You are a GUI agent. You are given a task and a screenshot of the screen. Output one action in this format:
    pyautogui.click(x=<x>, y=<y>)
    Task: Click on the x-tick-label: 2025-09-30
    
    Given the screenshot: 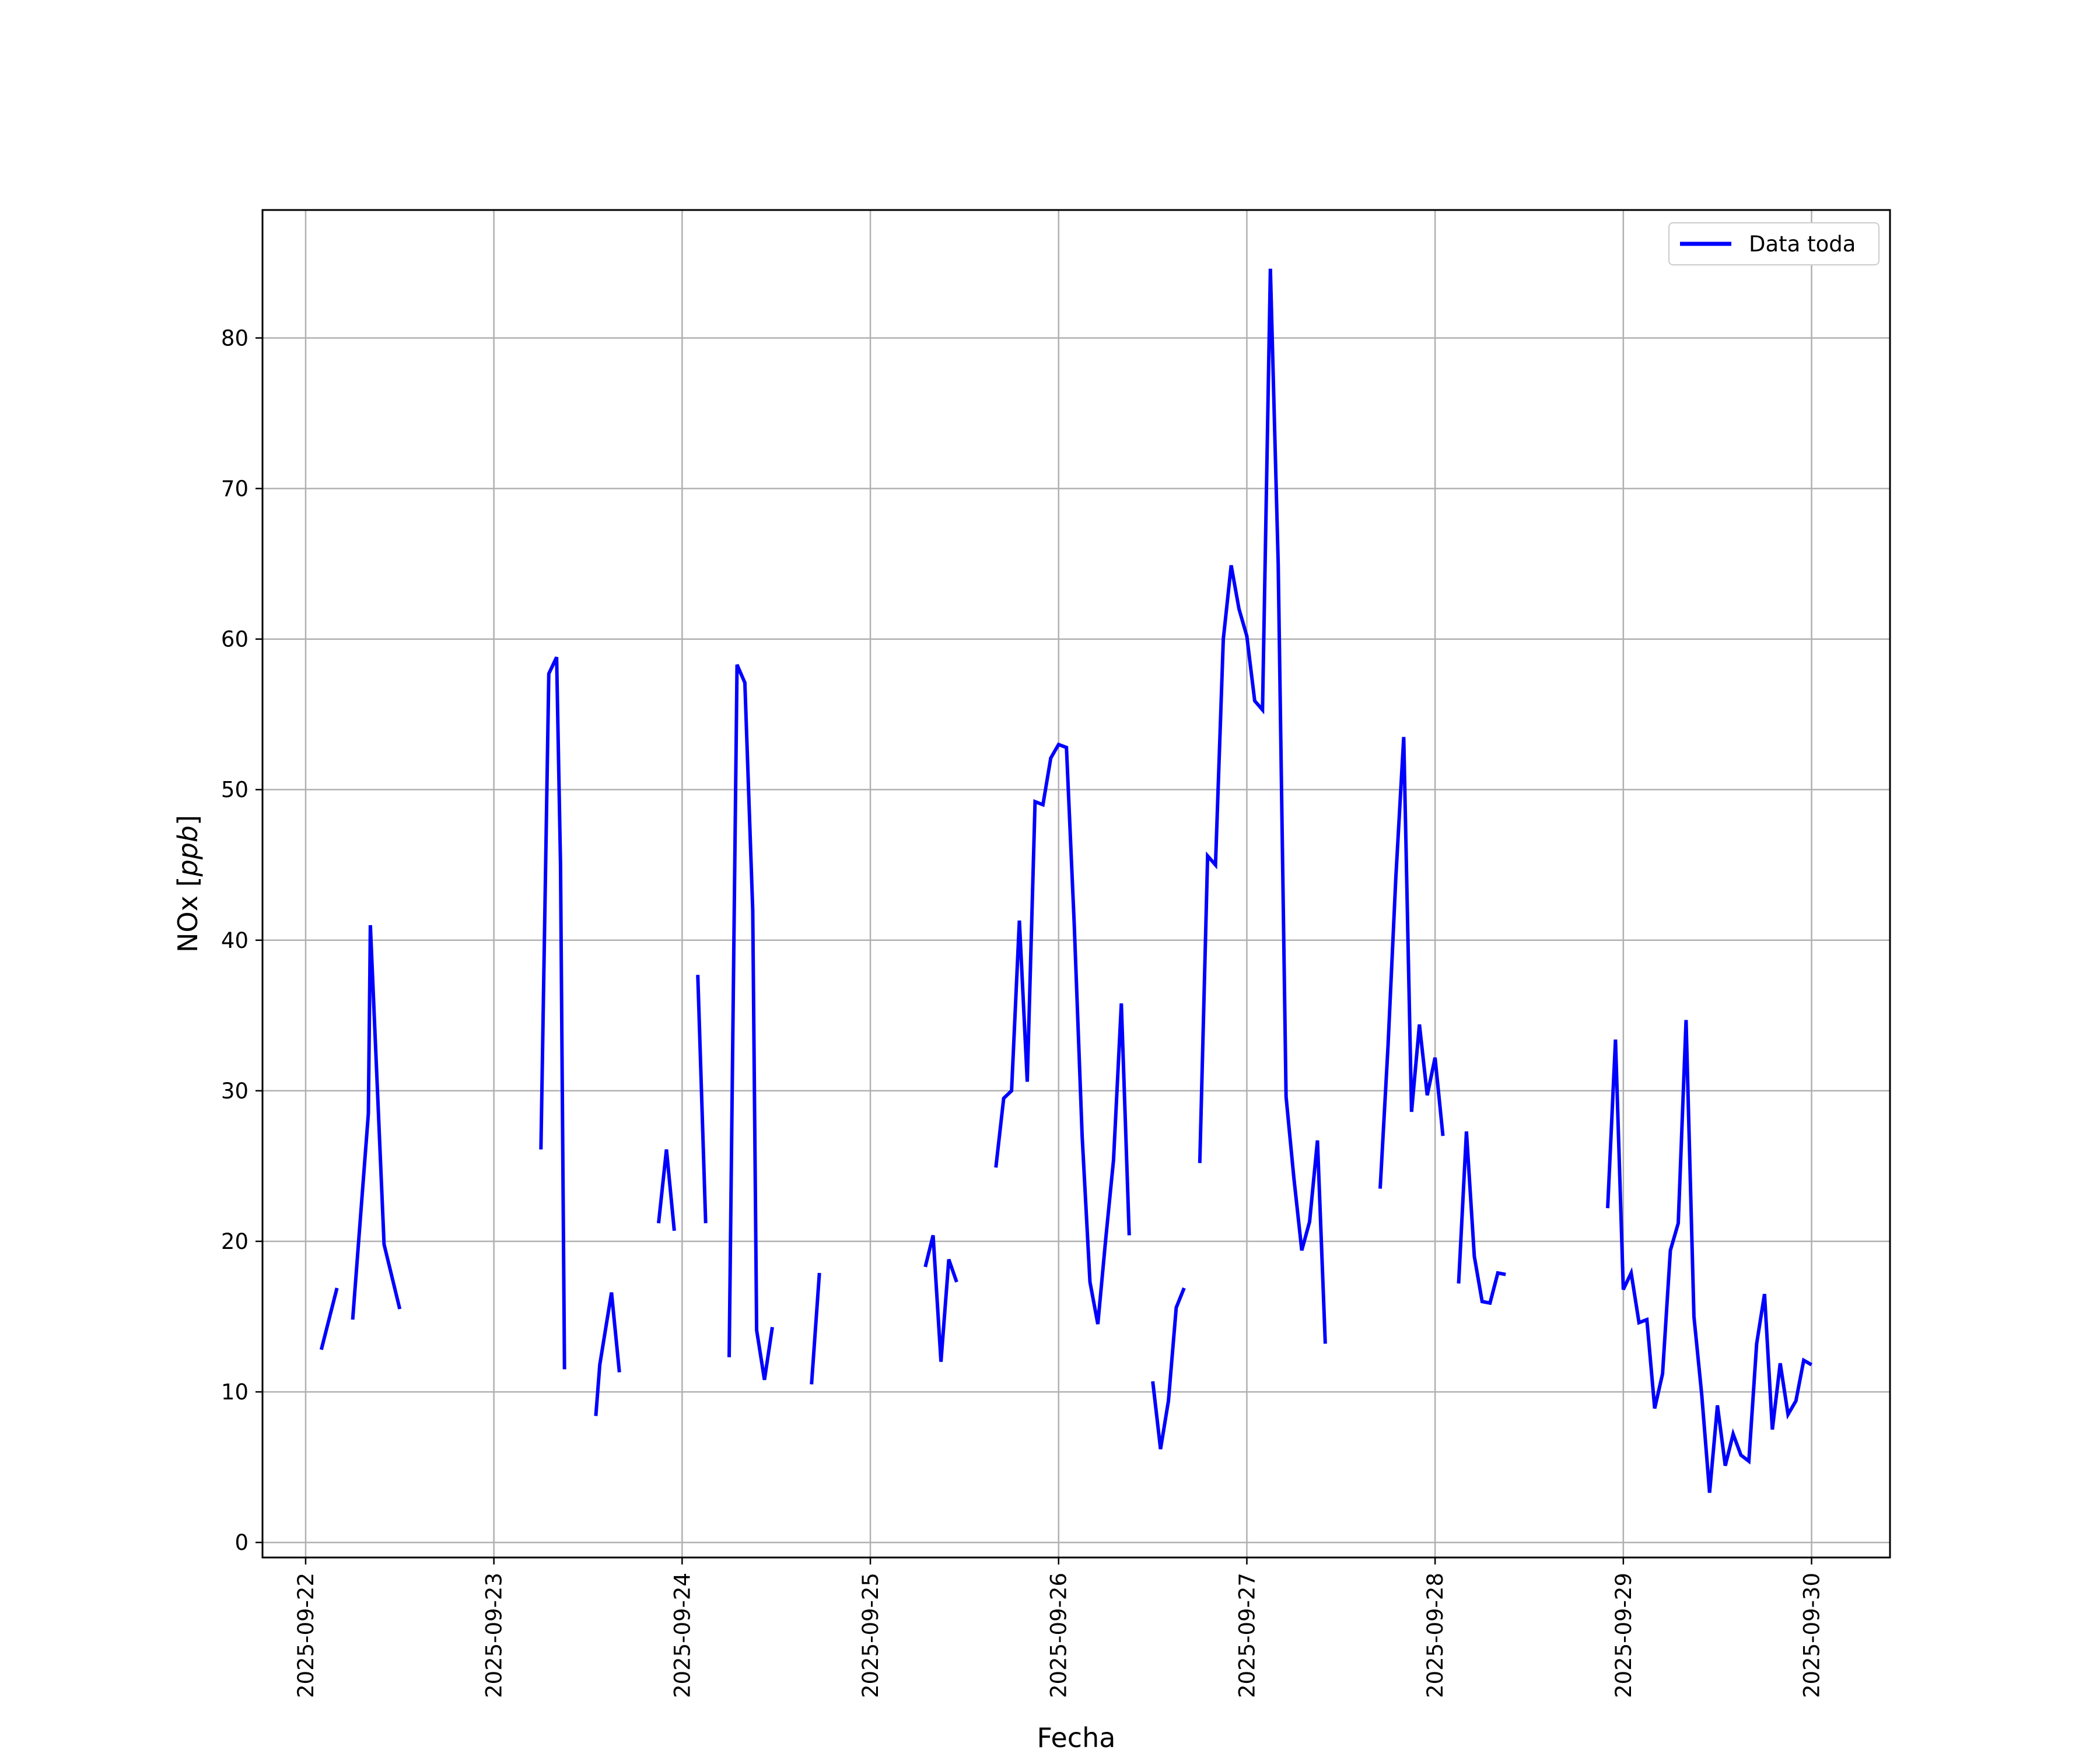 What is the action you would take?
    pyautogui.click(x=1812, y=1636)
    